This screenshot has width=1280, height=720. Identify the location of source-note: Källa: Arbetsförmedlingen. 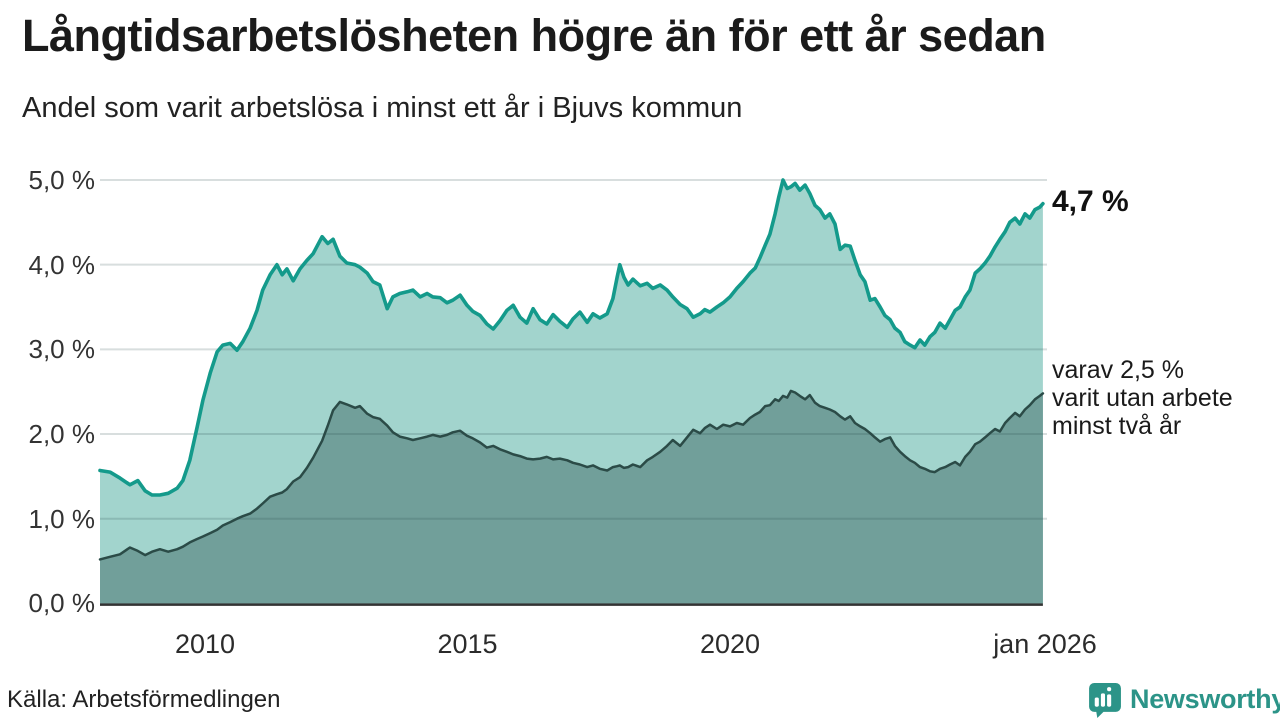
(144, 699).